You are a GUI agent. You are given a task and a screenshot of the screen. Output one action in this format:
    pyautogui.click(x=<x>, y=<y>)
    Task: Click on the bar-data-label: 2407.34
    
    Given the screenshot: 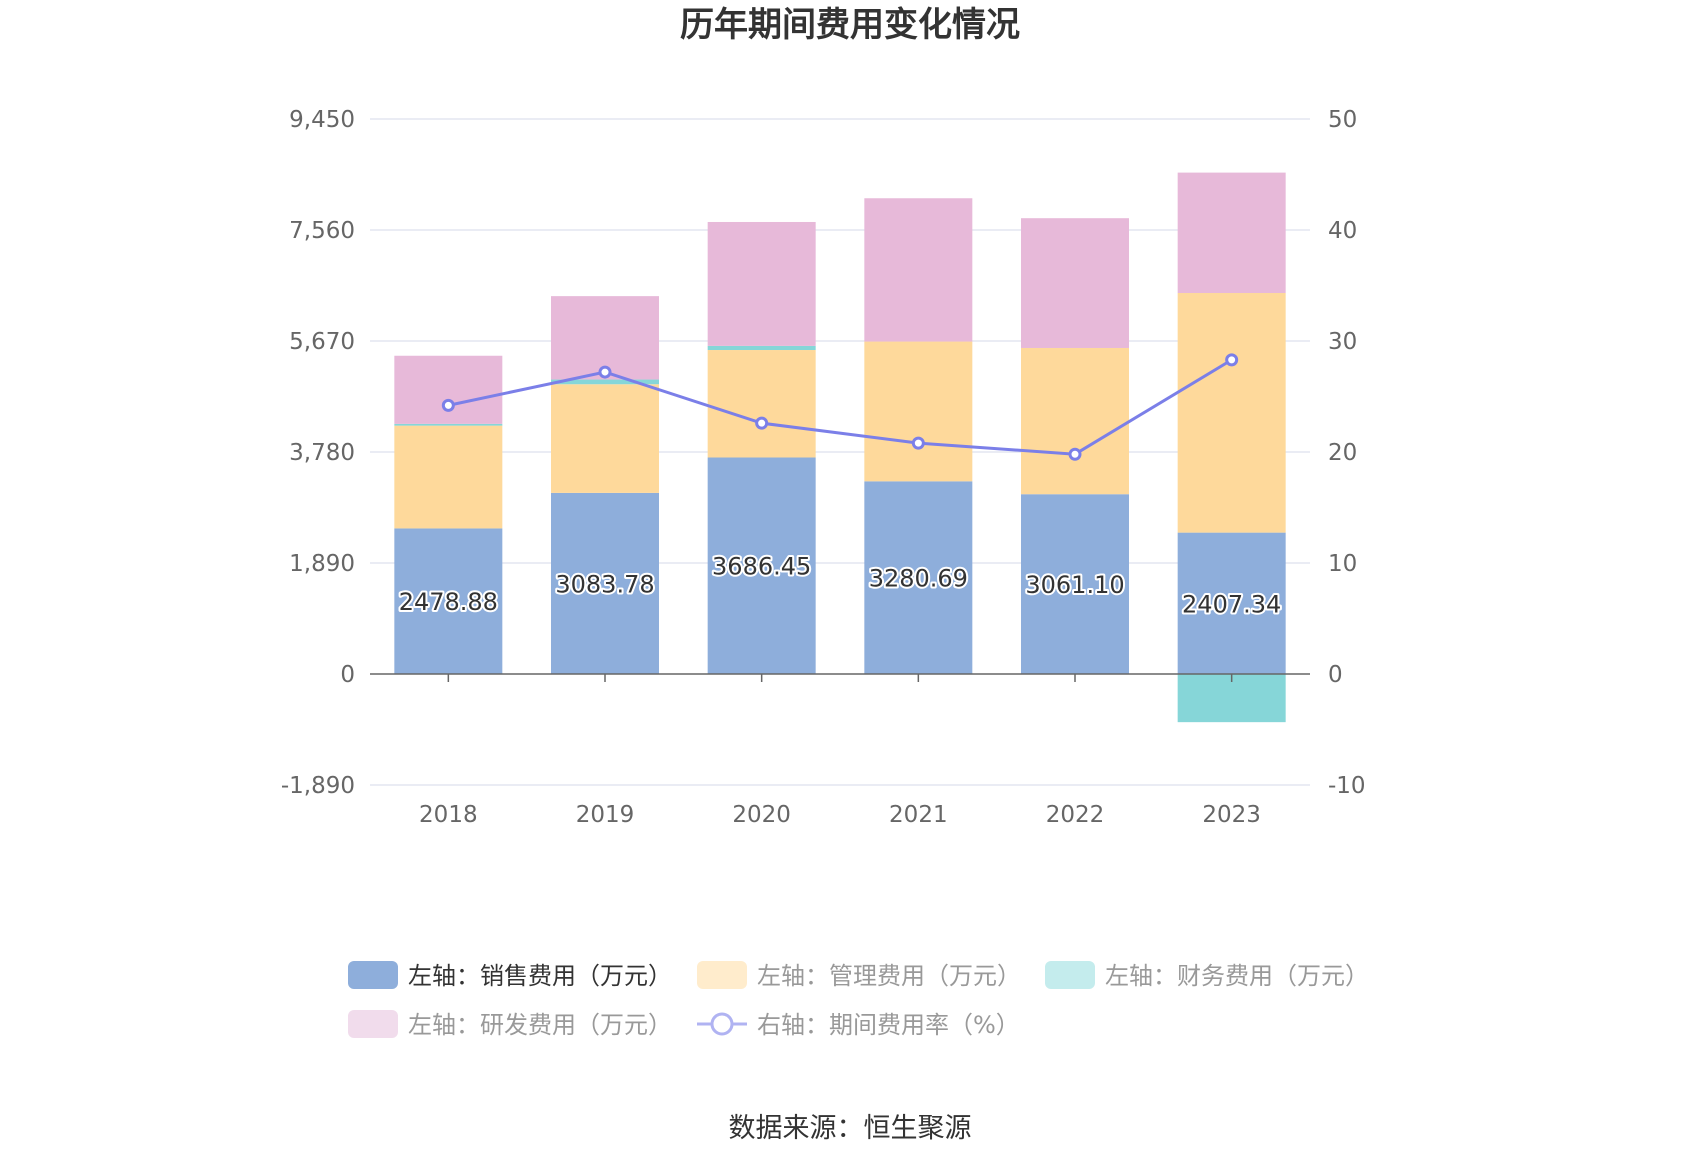 What is the action you would take?
    pyautogui.click(x=1231, y=604)
    